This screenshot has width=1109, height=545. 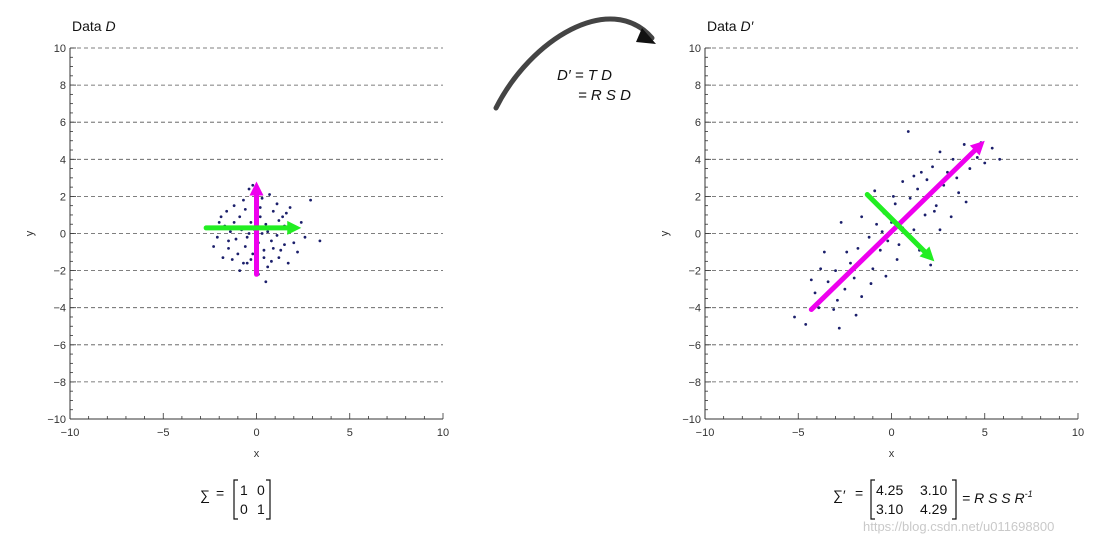 What do you see at coordinates (872, 499) in the screenshot?
I see `right-bracket-open` at bounding box center [872, 499].